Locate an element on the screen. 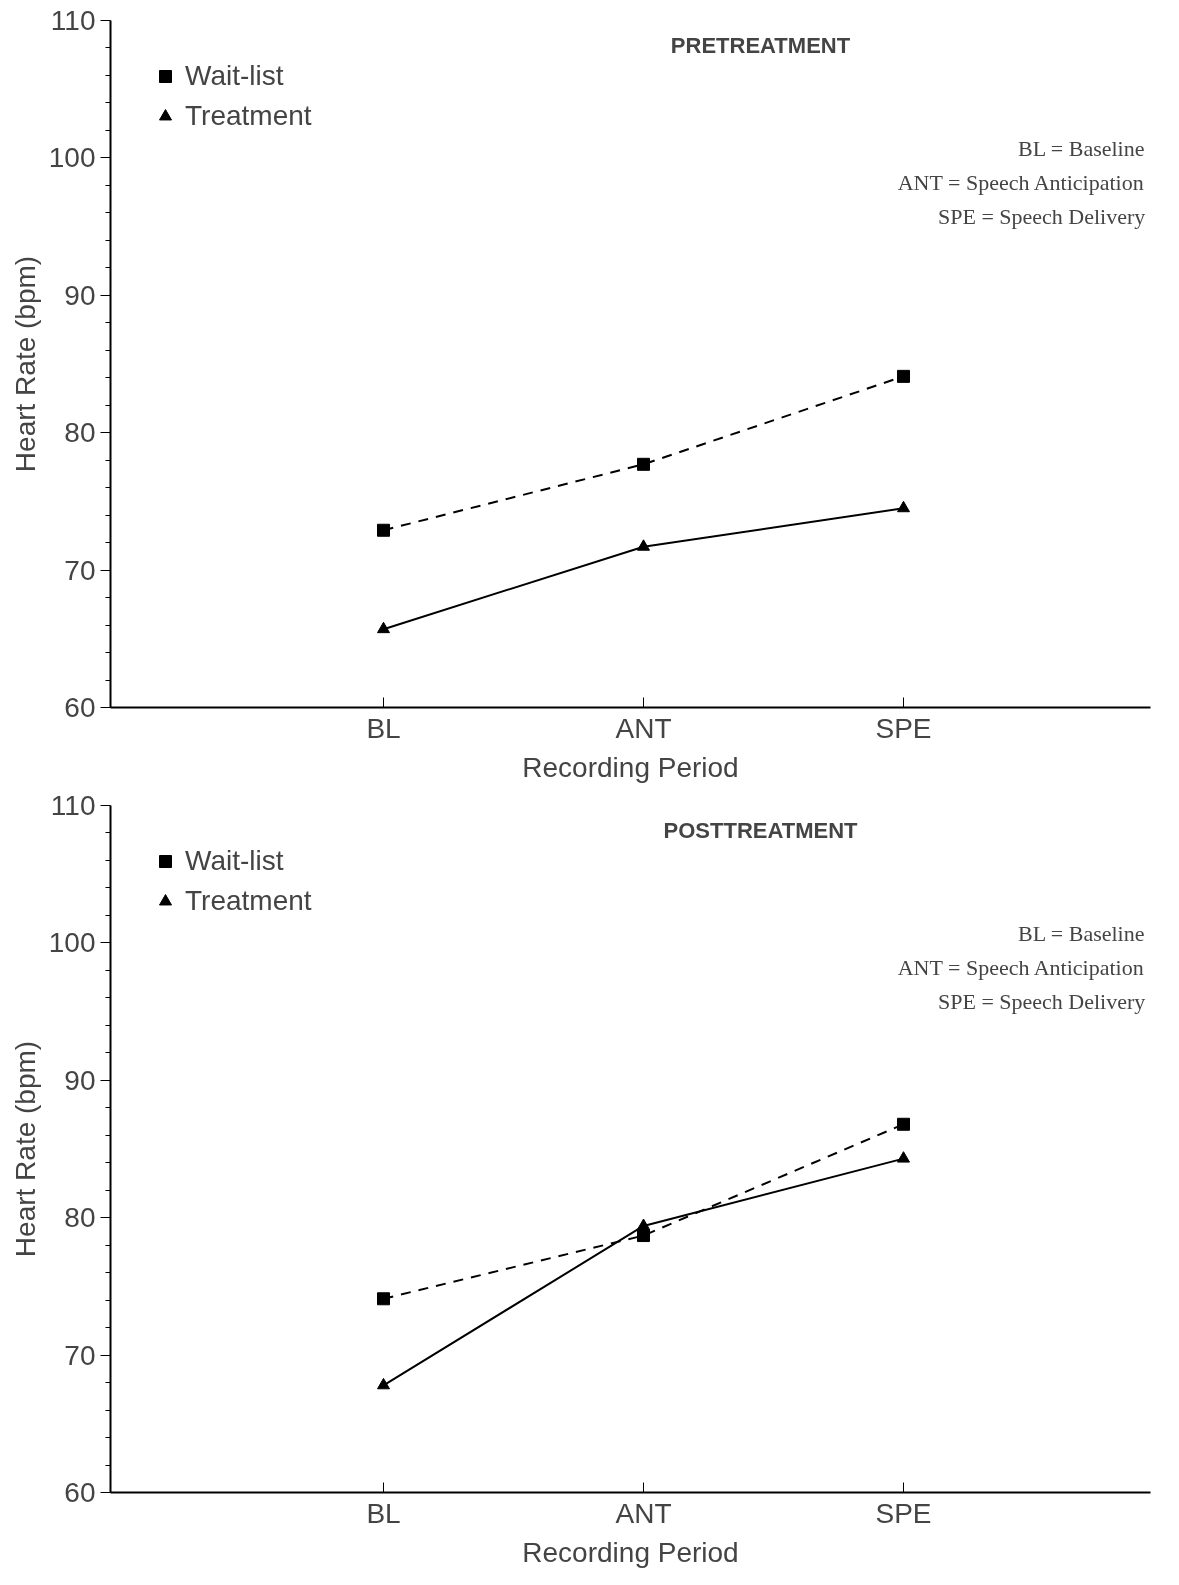 The width and height of the screenshot is (1179, 1585). text: PRETREATMENT is located at coordinates (760, 45).